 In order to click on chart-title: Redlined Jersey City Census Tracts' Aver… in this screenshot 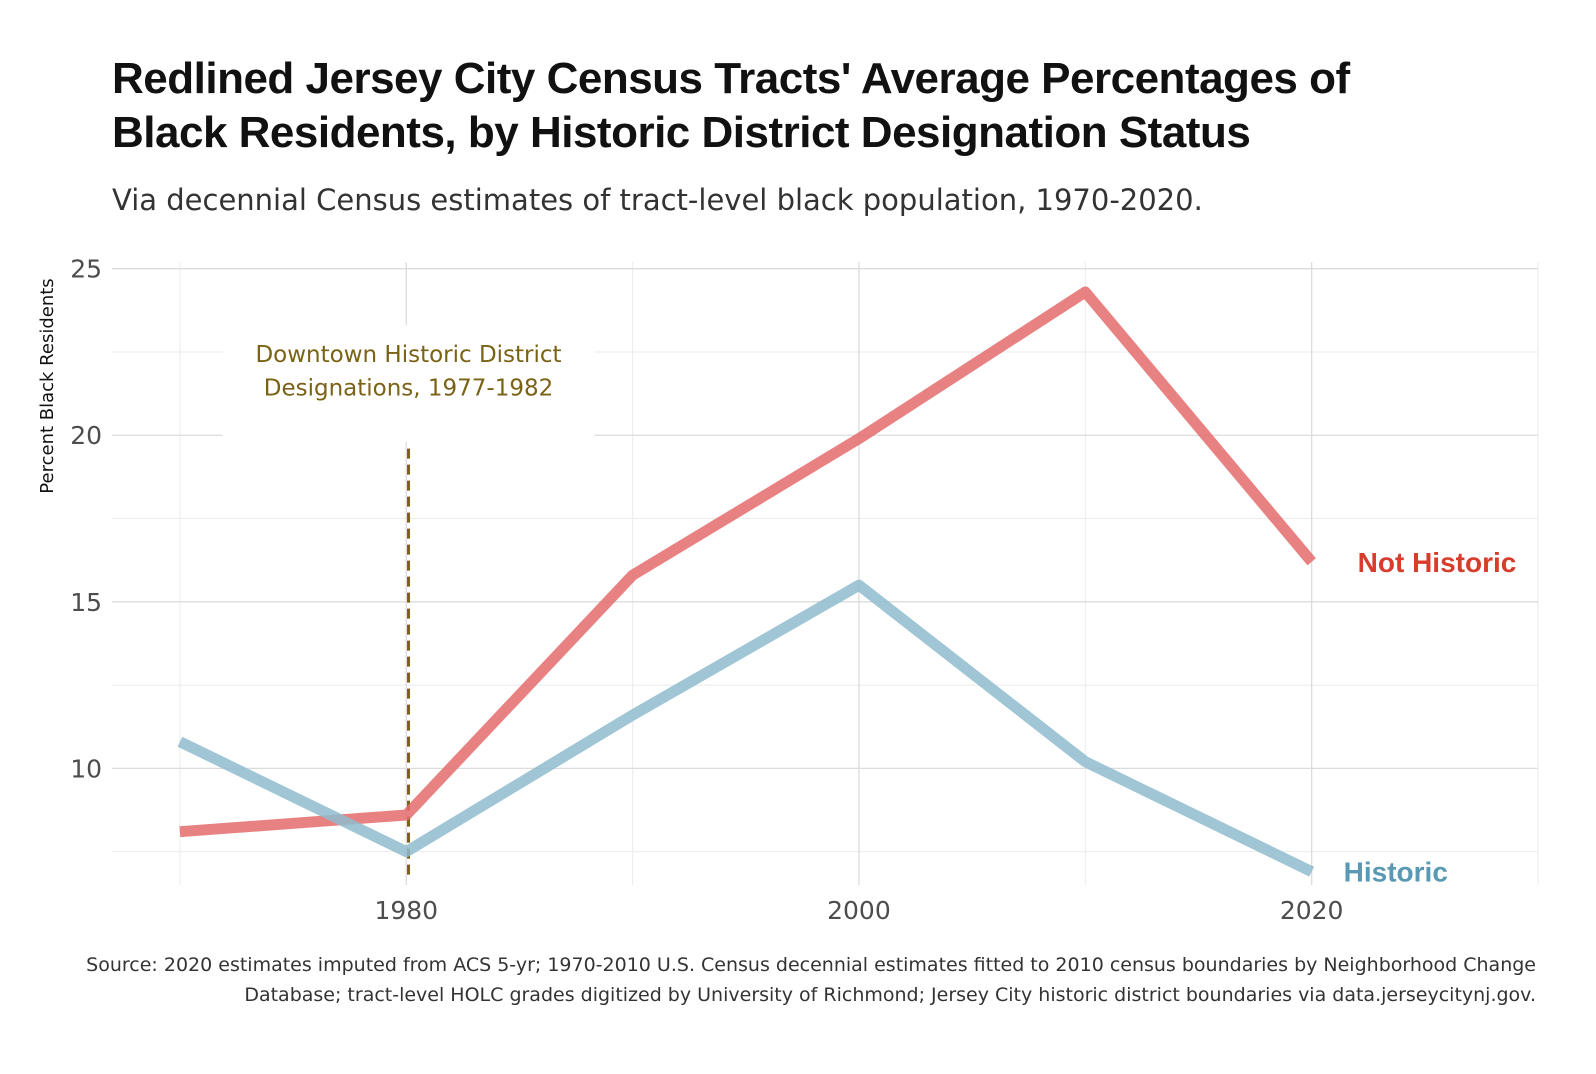, I will do `click(812, 106)`.